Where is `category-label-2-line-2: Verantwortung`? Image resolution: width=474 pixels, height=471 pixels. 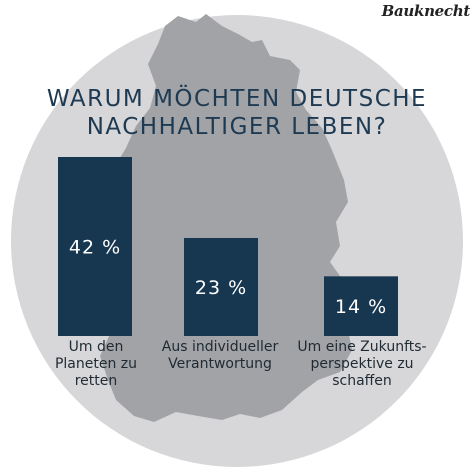
category-label-2-line-2: Verantwortung is located at coordinates (220, 364).